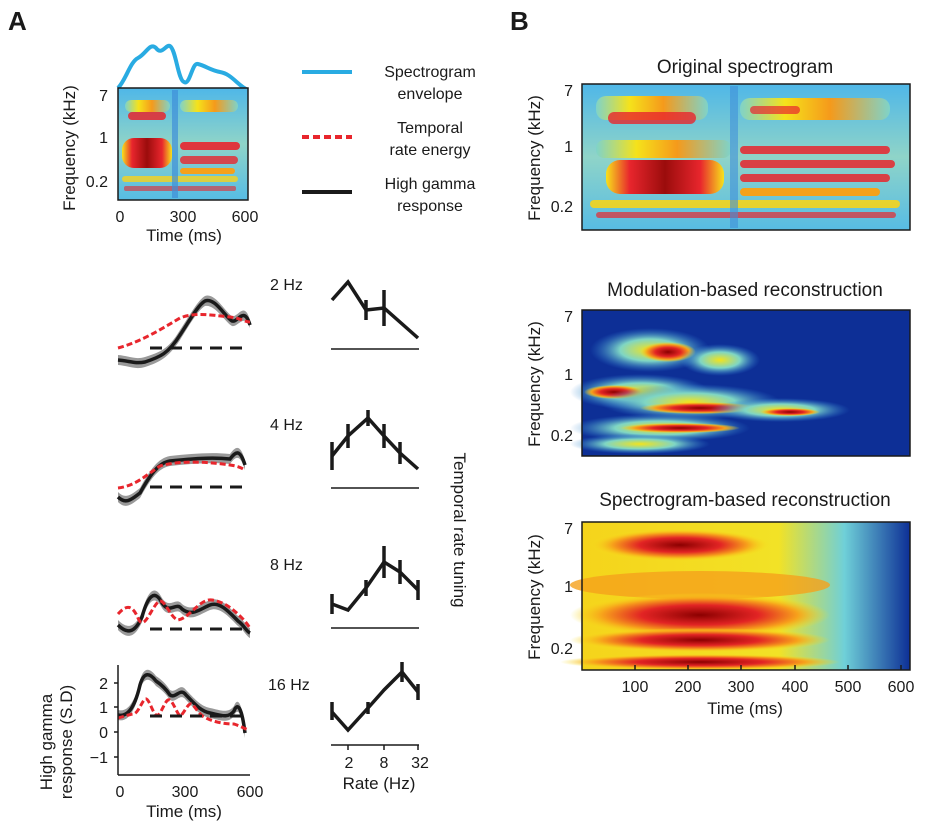 The height and width of the screenshot is (829, 931). Describe the element at coordinates (635, 687) in the screenshot. I see `time-xtick: 100` at that location.